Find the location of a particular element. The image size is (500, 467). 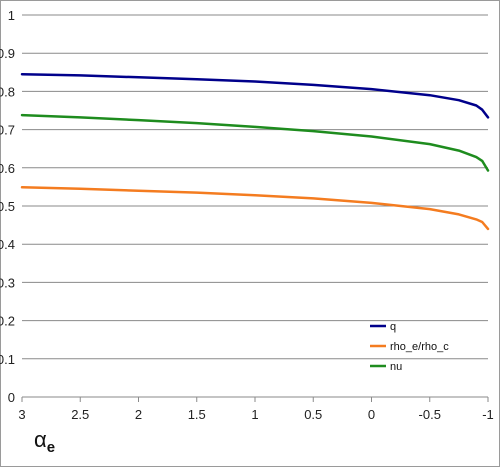

legend-label: q is located at coordinates (393, 327).